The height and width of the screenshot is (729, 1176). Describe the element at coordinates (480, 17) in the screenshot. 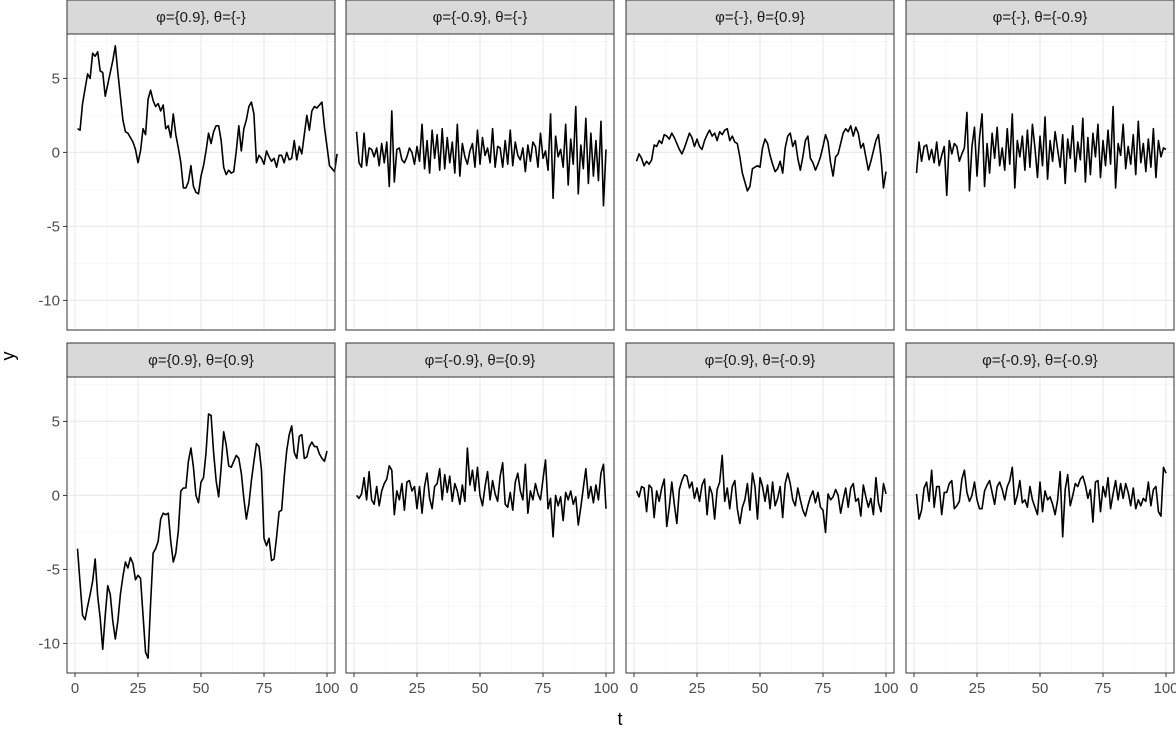

I see `facet-strip-label: φ={-0.9}, θ={-}` at that location.